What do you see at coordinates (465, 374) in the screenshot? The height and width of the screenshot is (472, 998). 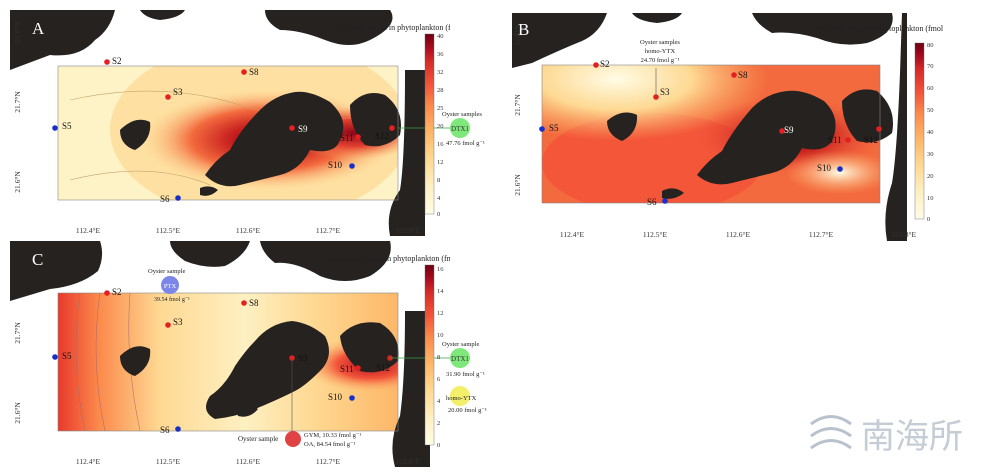 I see `callout-value: 31.90 fmol g⁻¹` at bounding box center [465, 374].